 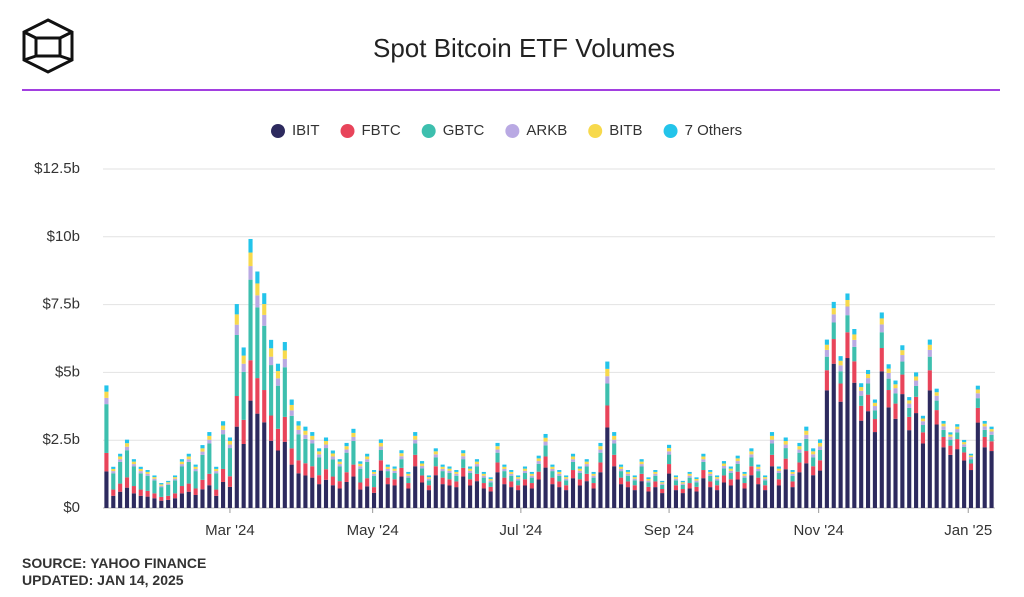 I want to click on x-tick-label: Nov '24, so click(x=818, y=530).